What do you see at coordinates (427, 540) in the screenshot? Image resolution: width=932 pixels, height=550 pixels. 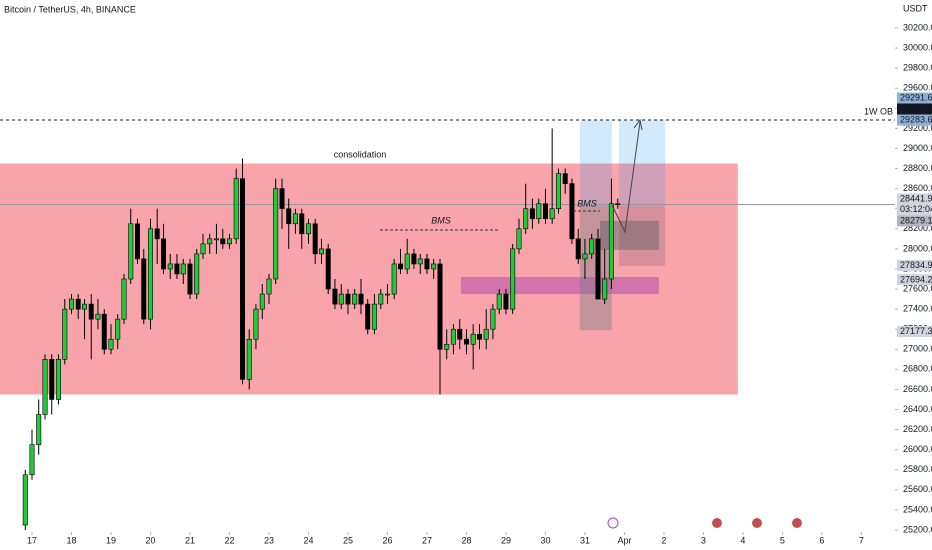 I see `x-tick-label: 27` at bounding box center [427, 540].